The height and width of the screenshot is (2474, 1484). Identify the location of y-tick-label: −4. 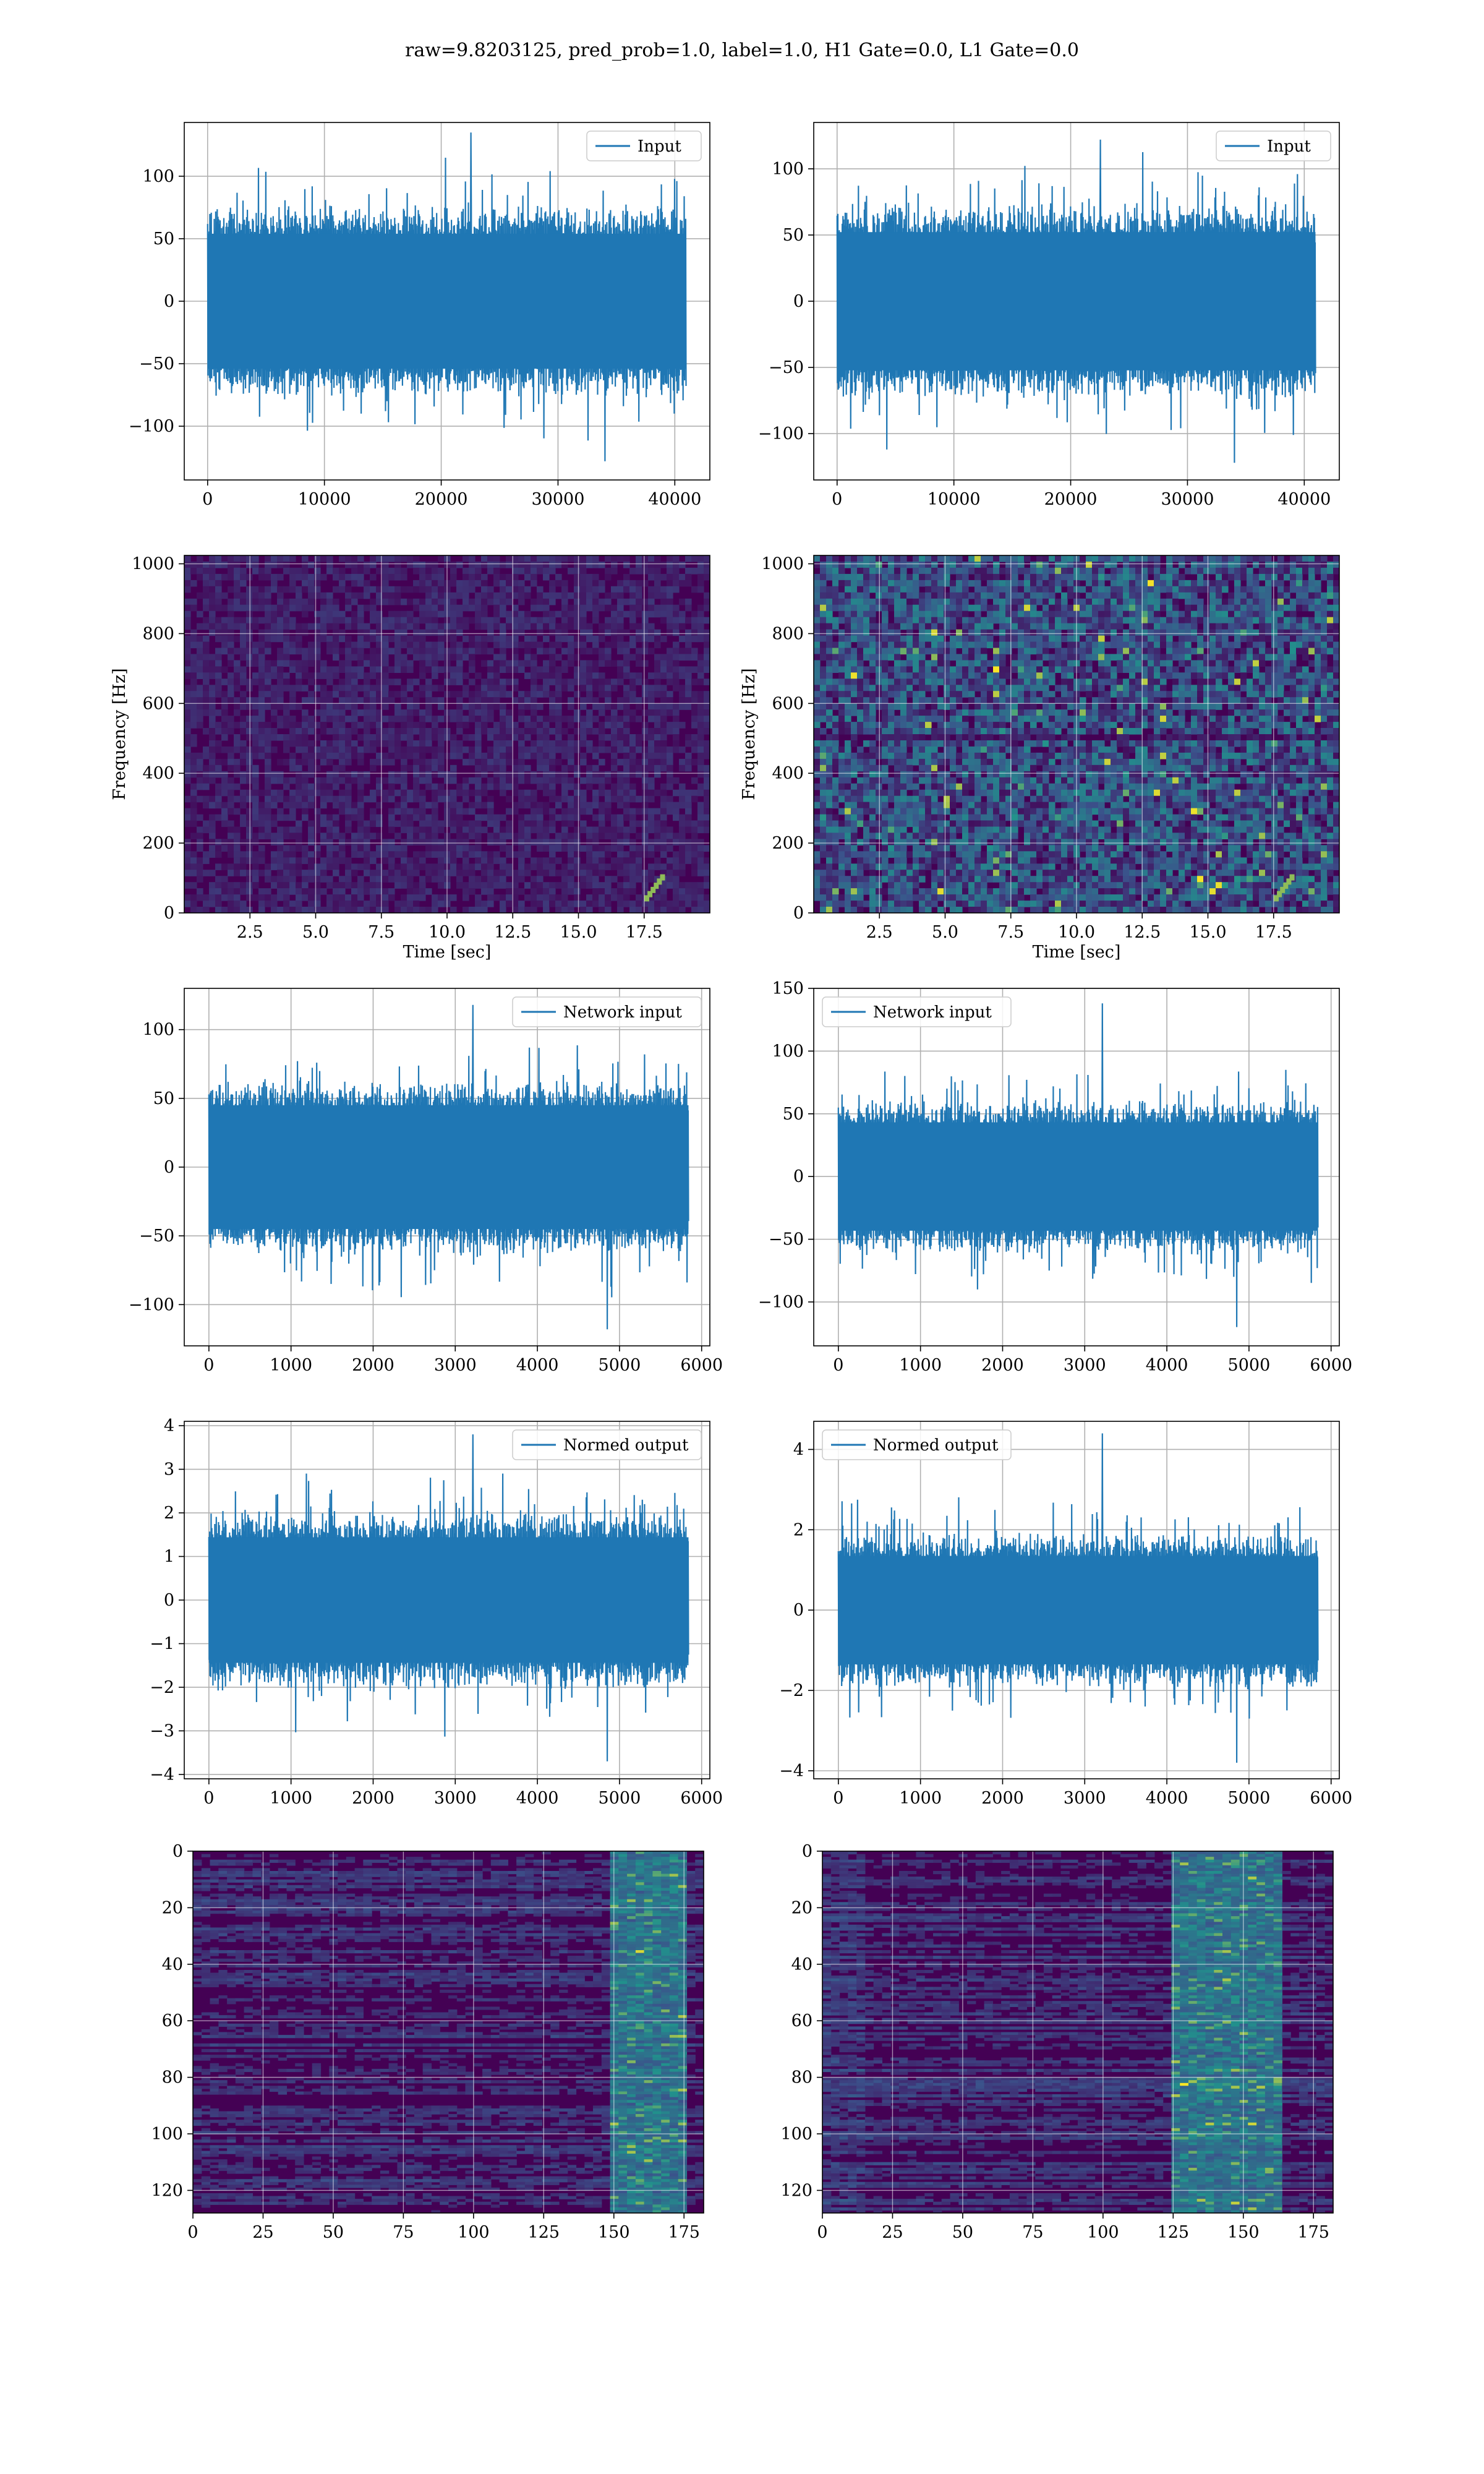
(162, 1774).